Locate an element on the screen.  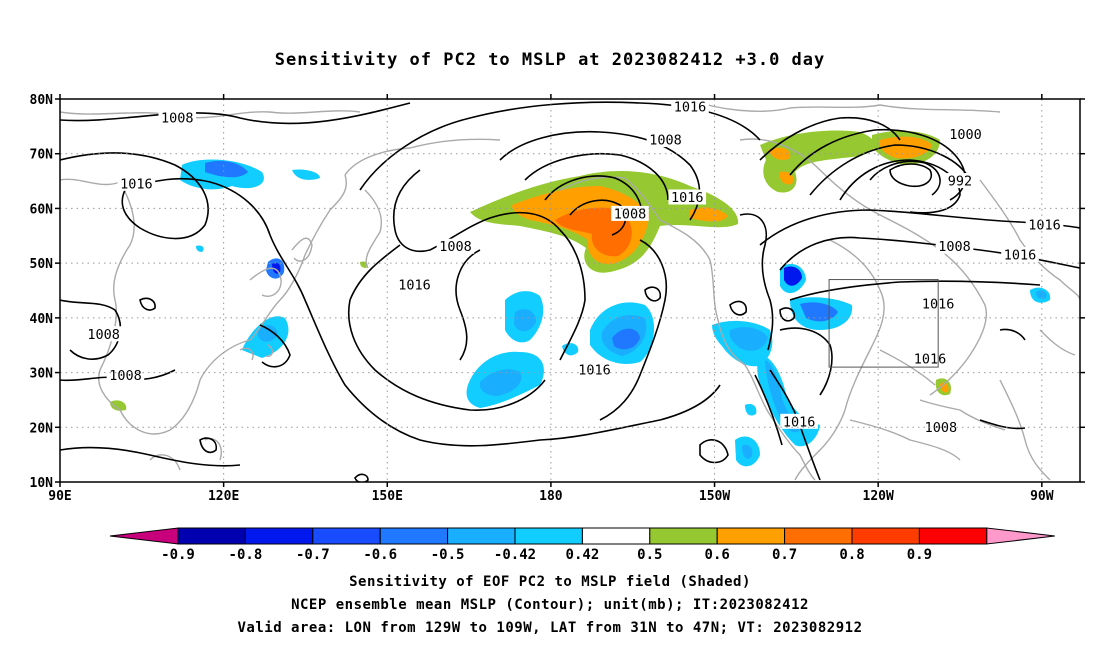
lat-tick-label: 70N is located at coordinates (42, 155).